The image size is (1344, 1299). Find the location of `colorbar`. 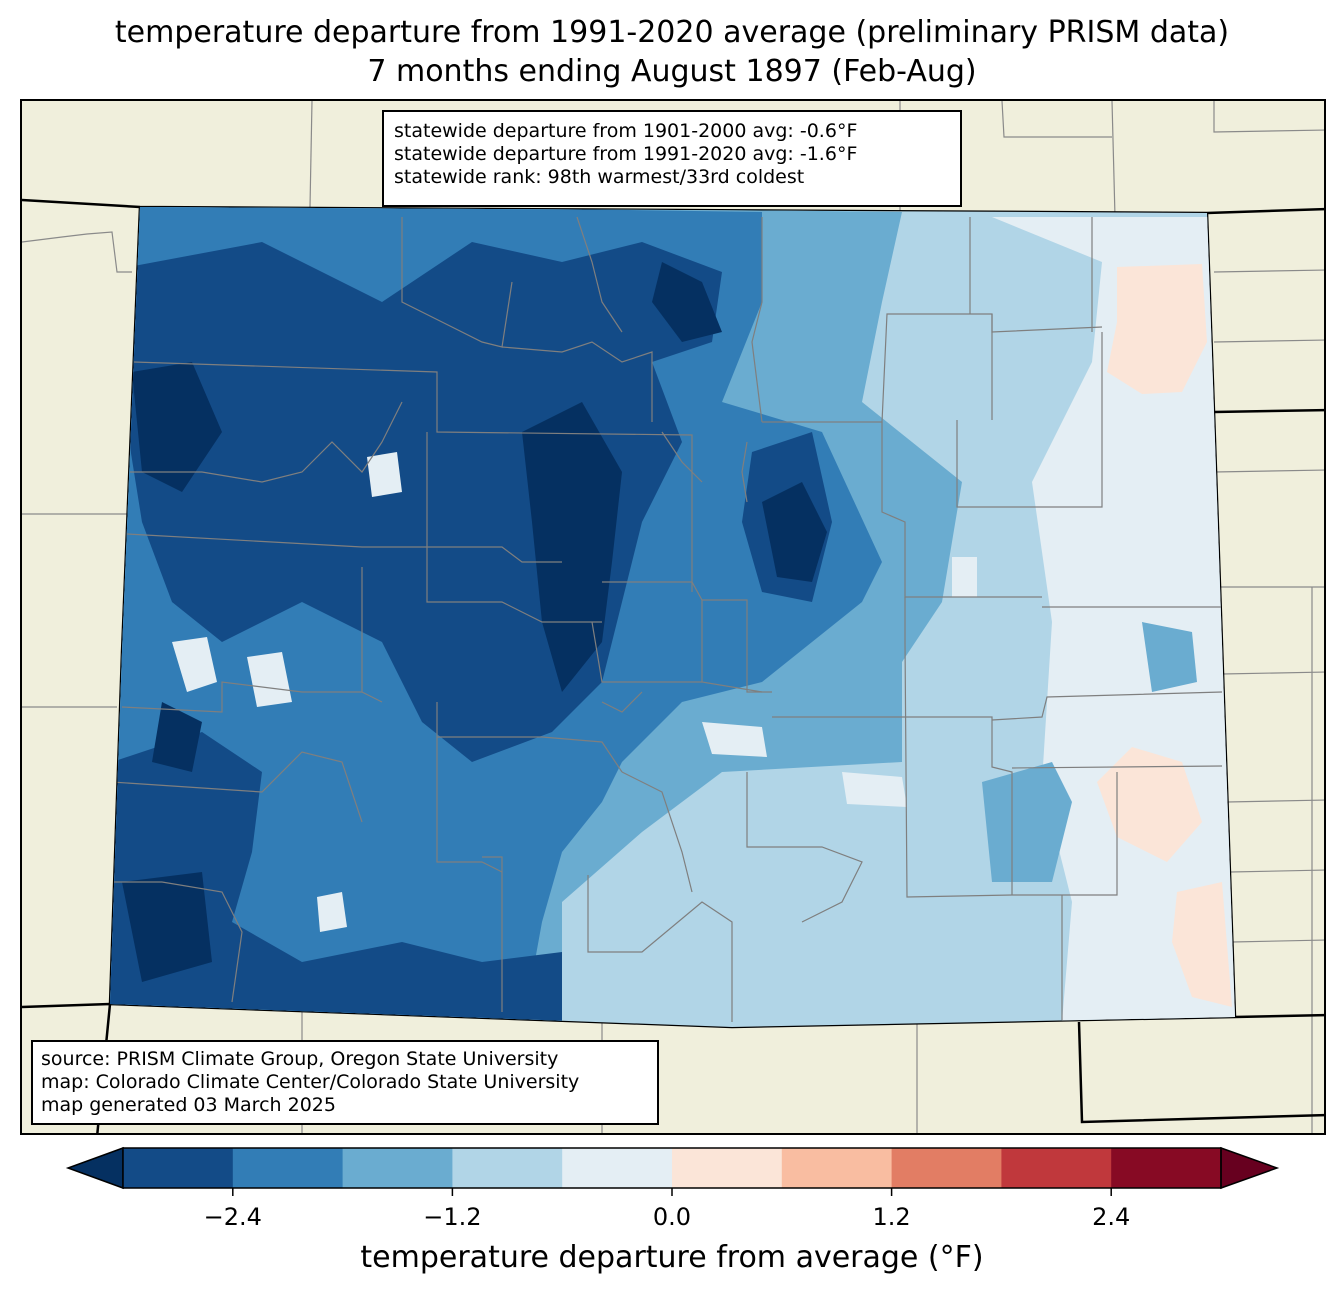

colorbar is located at coordinates (672, 1171).